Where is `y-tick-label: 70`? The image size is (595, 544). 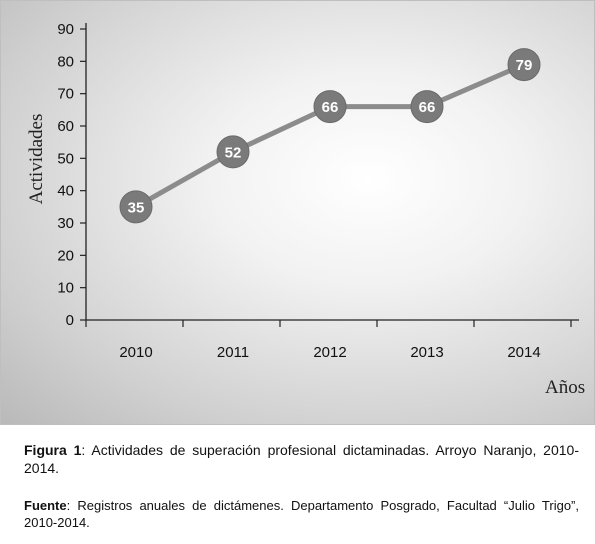 y-tick-label: 70 is located at coordinates (65, 94).